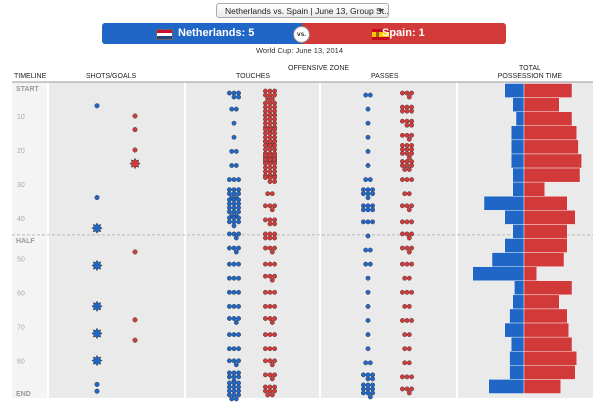 The width and height of the screenshot is (599, 406). What do you see at coordinates (97, 265) in the screenshot?
I see `goal-marker` at bounding box center [97, 265].